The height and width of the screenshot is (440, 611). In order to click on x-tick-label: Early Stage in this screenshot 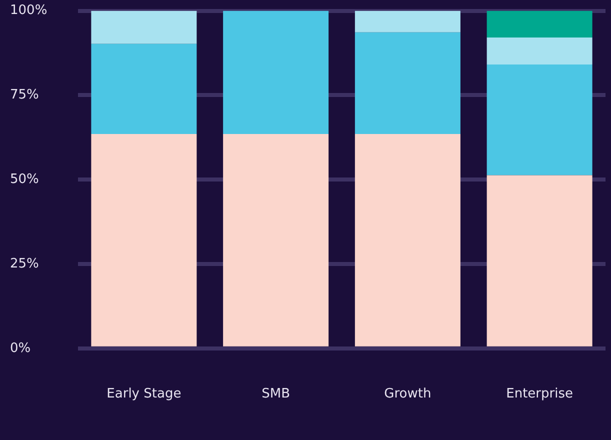, I will do `click(144, 394)`.